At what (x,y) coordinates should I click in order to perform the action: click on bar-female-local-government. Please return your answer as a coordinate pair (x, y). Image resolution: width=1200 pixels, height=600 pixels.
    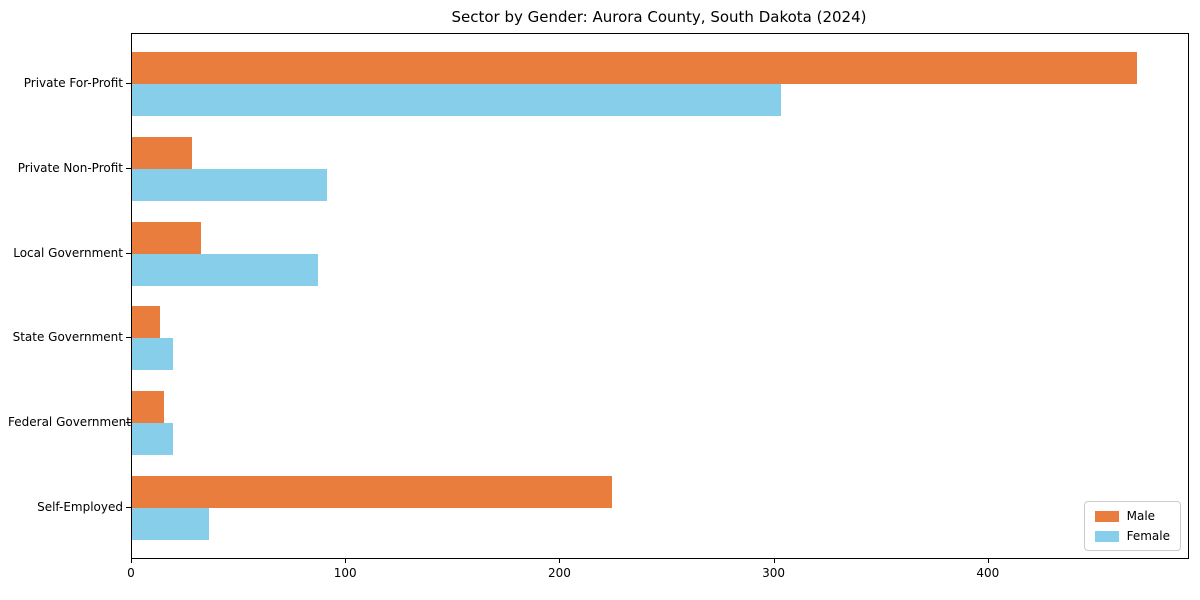
    Looking at the image, I should click on (225, 269).